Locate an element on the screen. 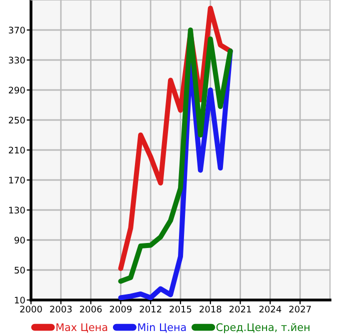  x-tick-label: 2000 is located at coordinates (31, 309).